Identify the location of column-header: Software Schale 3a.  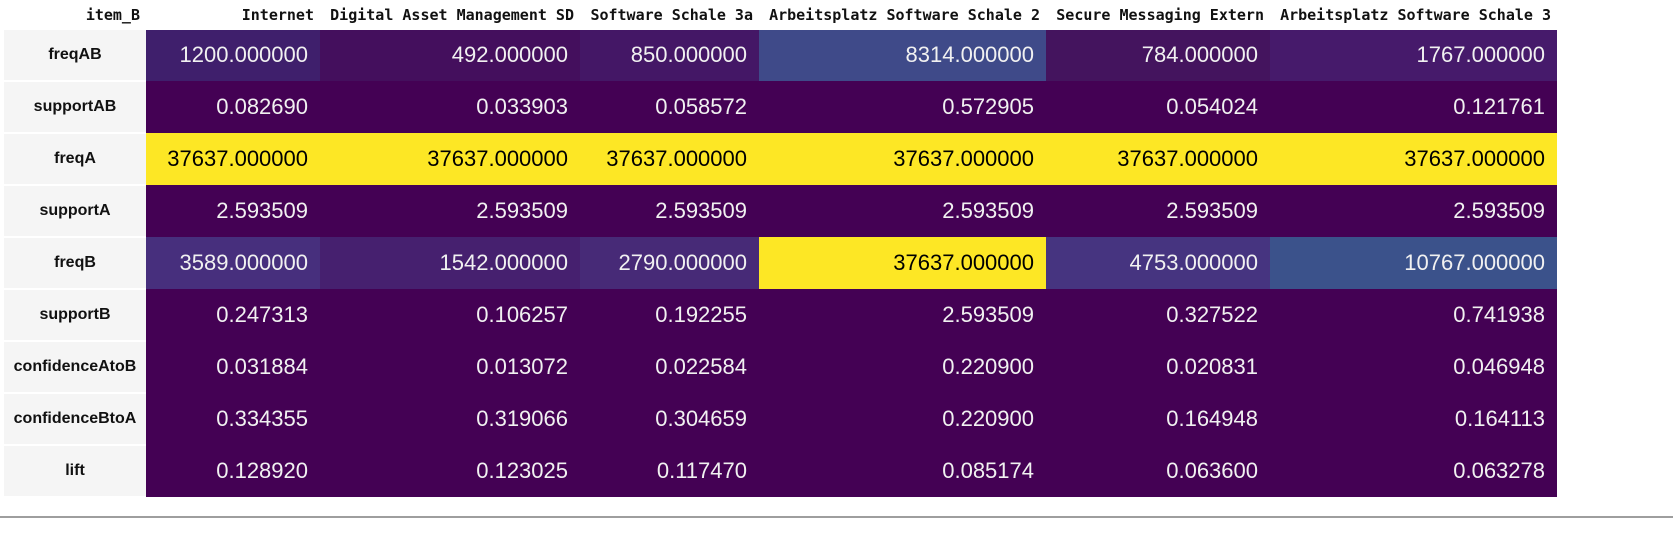
(669, 15).